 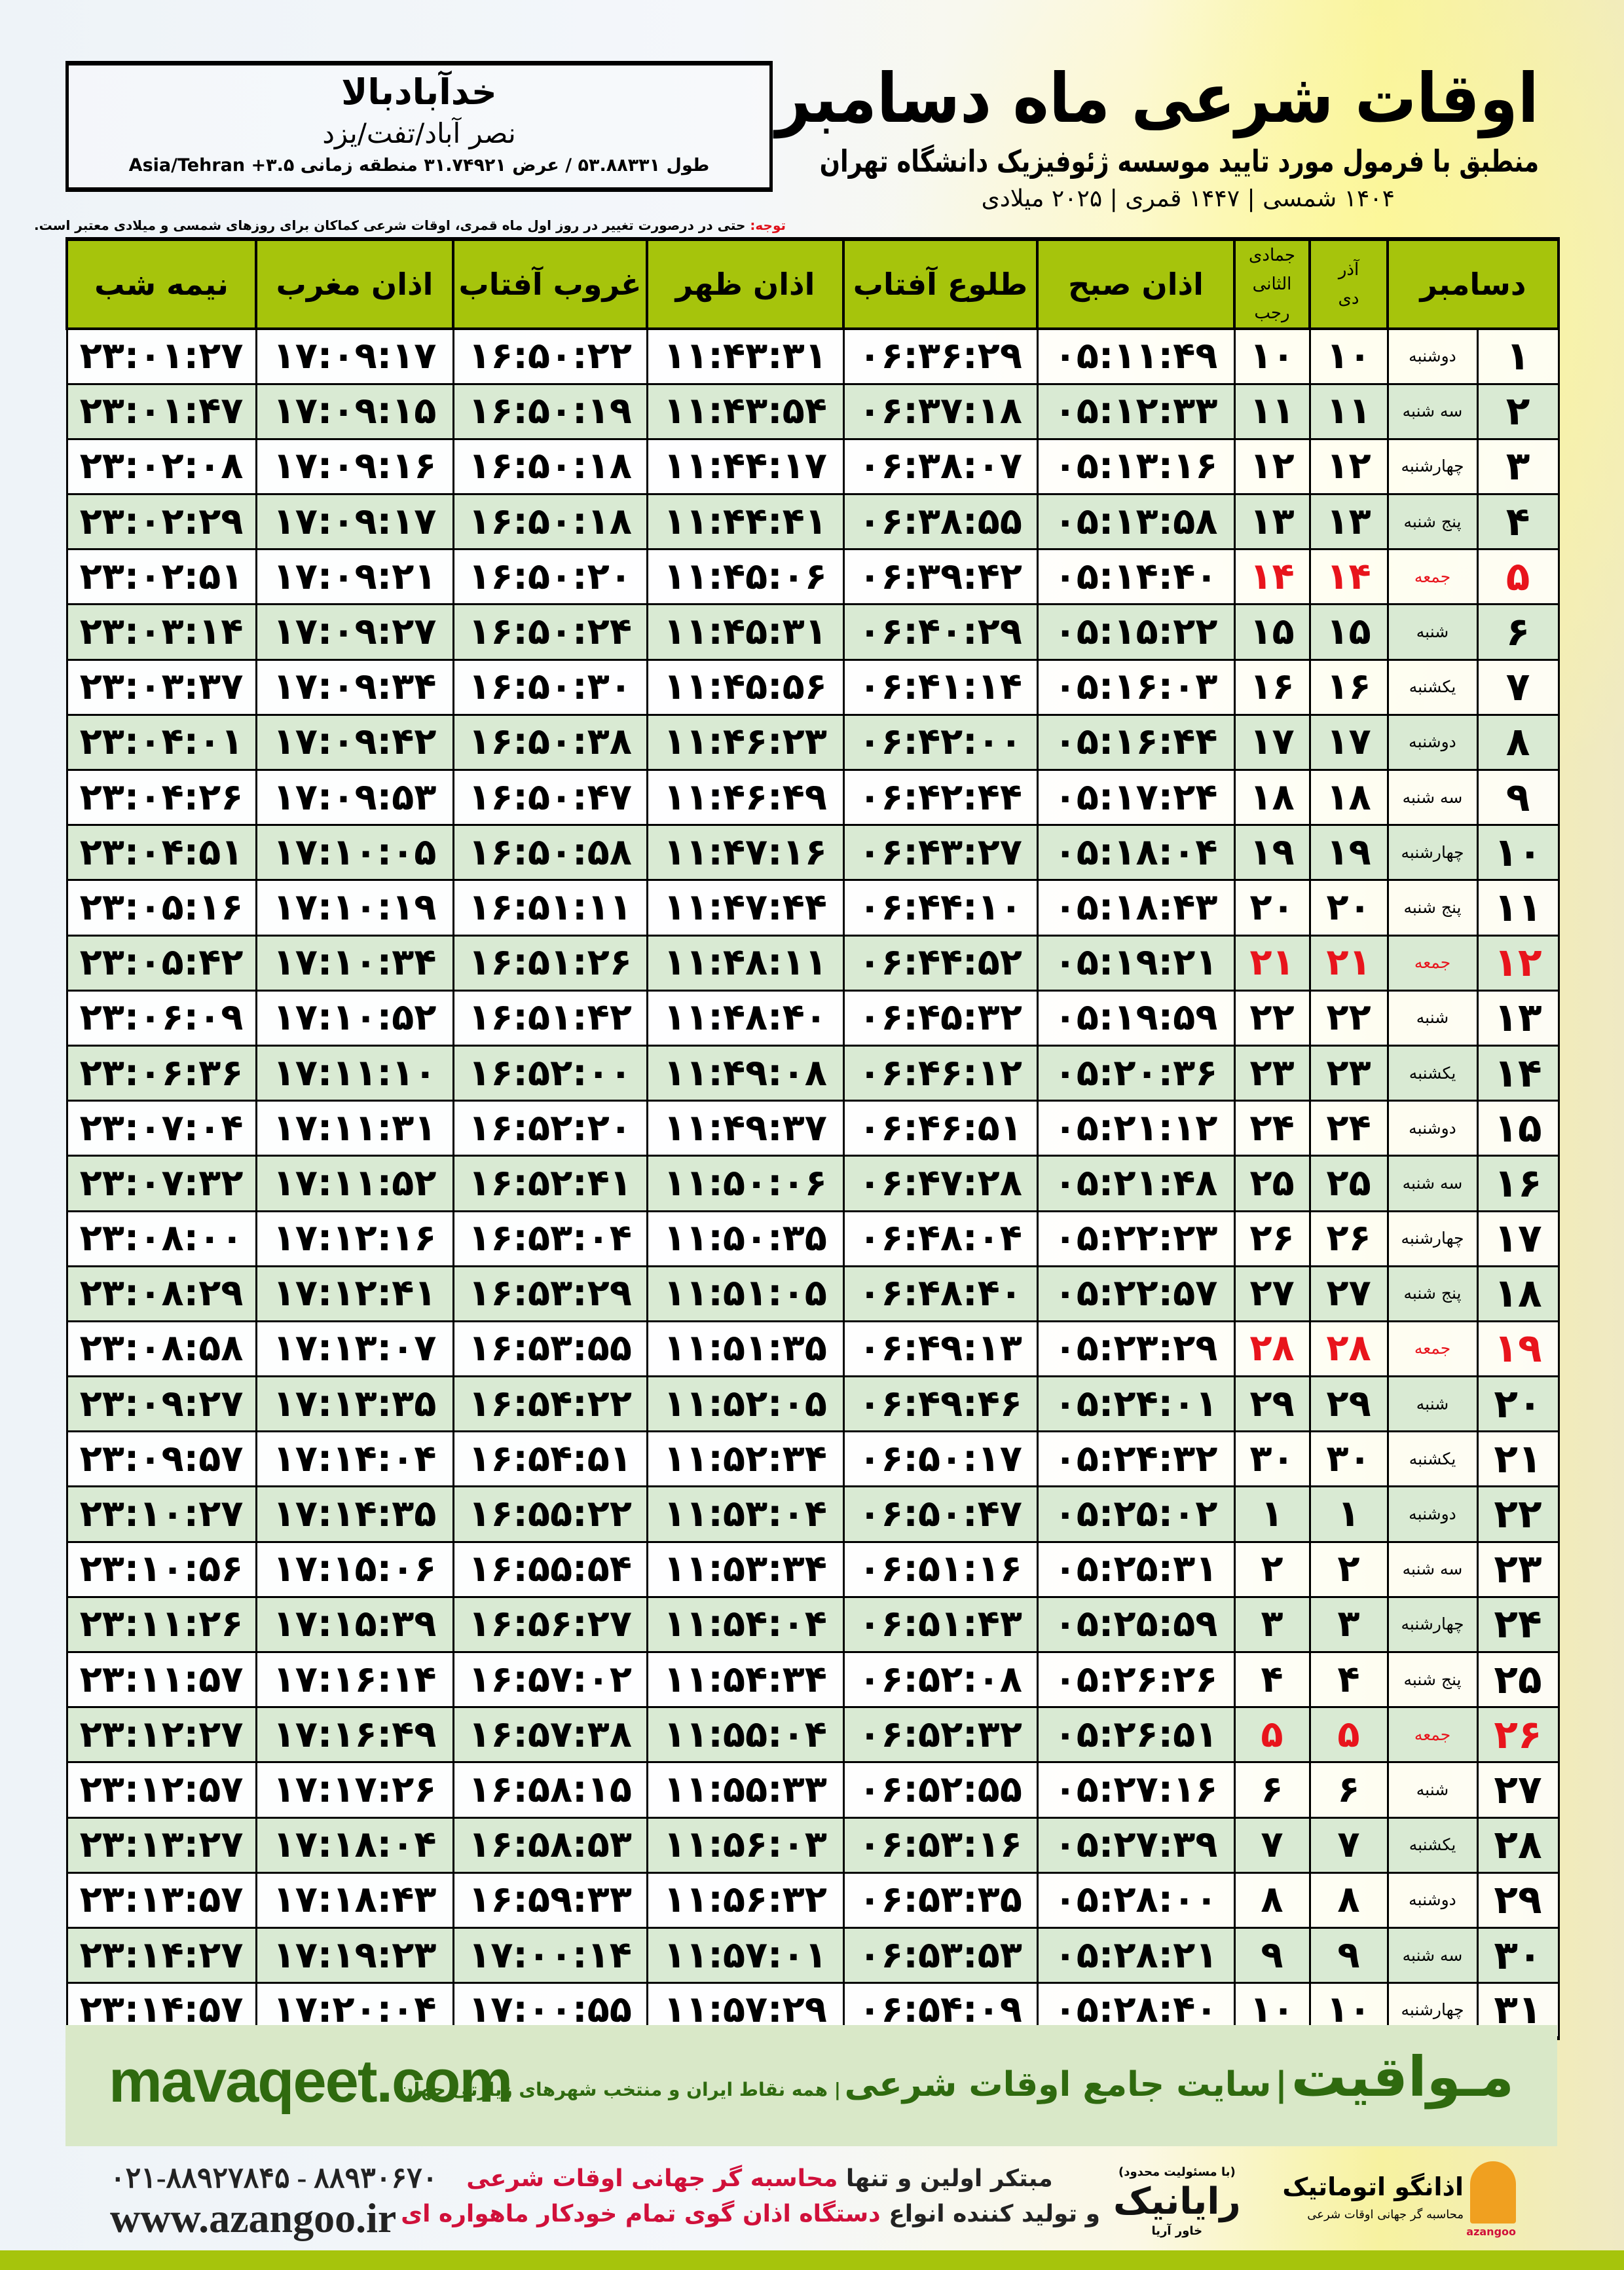 I want to click on page-title: اوقات شرعی ماه دسامبر, so click(x=1157, y=98).